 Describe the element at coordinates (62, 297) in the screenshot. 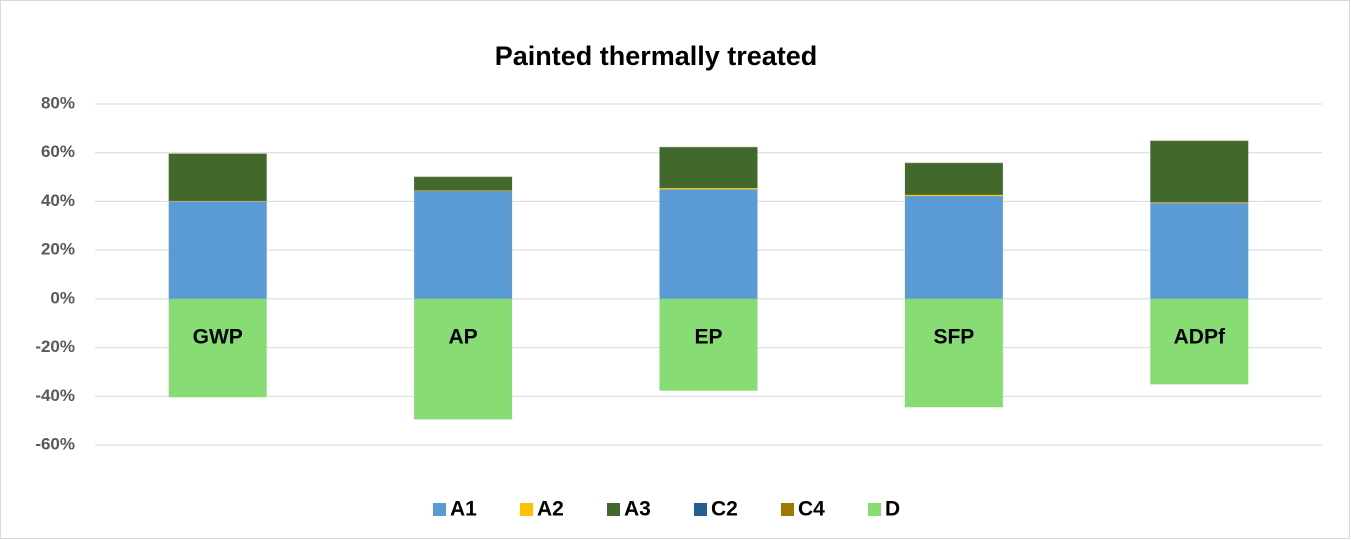

I see `y-tick-label: 0%` at that location.